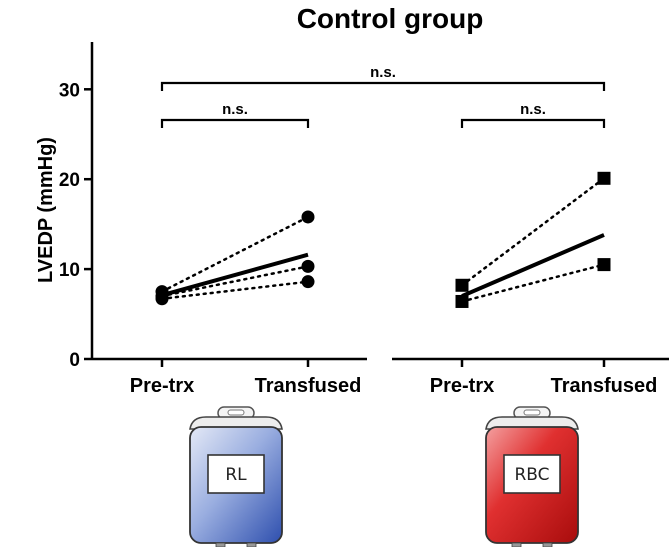 This screenshot has height=547, width=669. Describe the element at coordinates (46, 210) in the screenshot. I see `y-axis-label: LVEDP (mmHg)` at that location.